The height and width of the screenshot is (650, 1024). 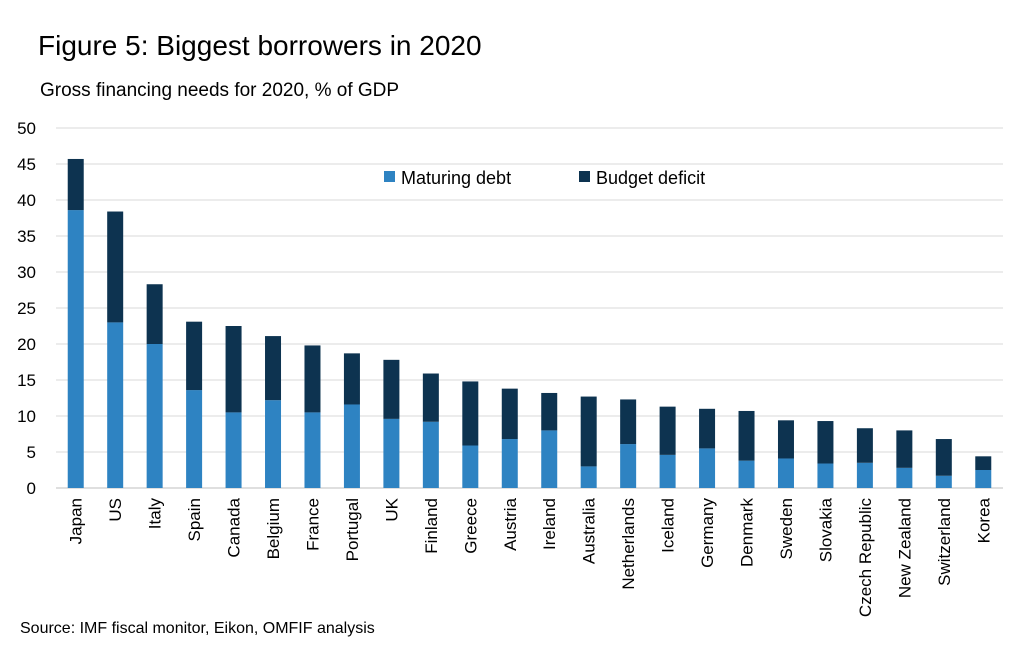 What do you see at coordinates (26, 344) in the screenshot?
I see `y-tick-label: 20` at bounding box center [26, 344].